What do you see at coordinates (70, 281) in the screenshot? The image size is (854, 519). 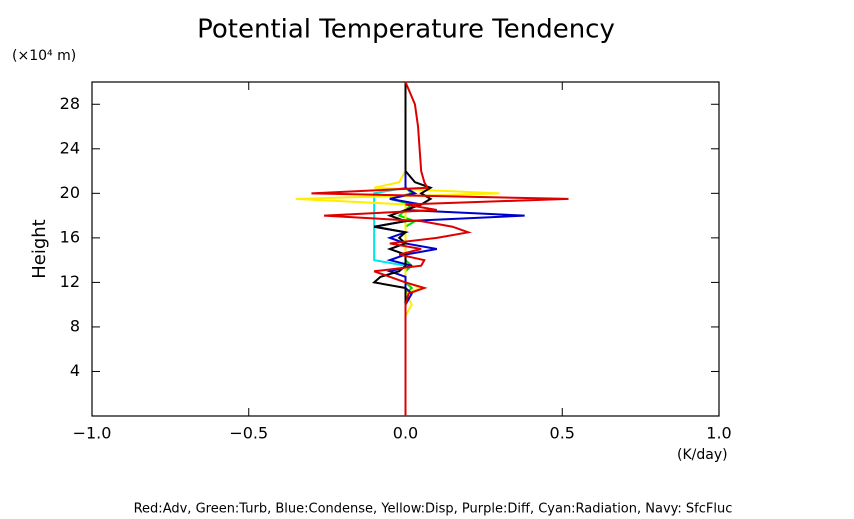 I see `y-tick-label: 12` at bounding box center [70, 281].